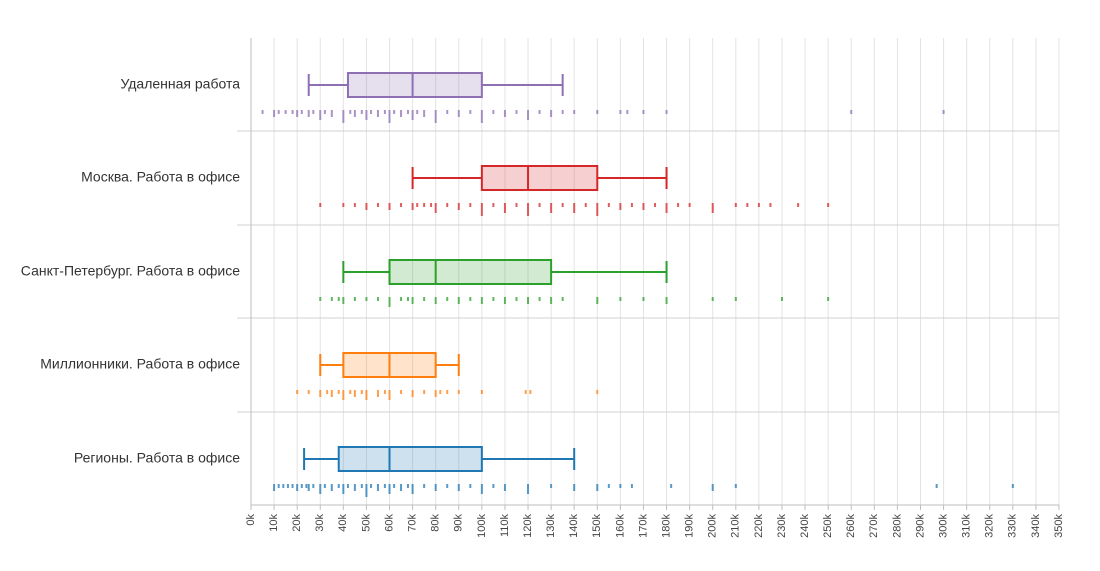 The image size is (1100, 571). I want to click on x-tick-label: 180k, so click(666, 526).